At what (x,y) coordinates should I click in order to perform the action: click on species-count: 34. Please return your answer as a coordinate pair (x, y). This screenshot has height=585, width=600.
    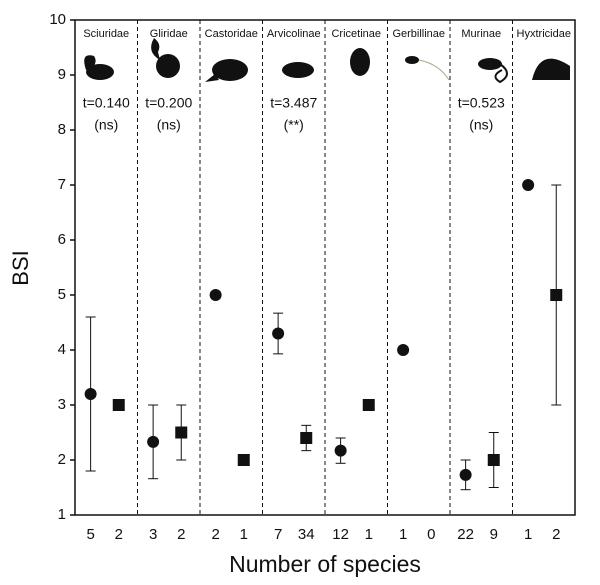
    Looking at the image, I should click on (306, 534).